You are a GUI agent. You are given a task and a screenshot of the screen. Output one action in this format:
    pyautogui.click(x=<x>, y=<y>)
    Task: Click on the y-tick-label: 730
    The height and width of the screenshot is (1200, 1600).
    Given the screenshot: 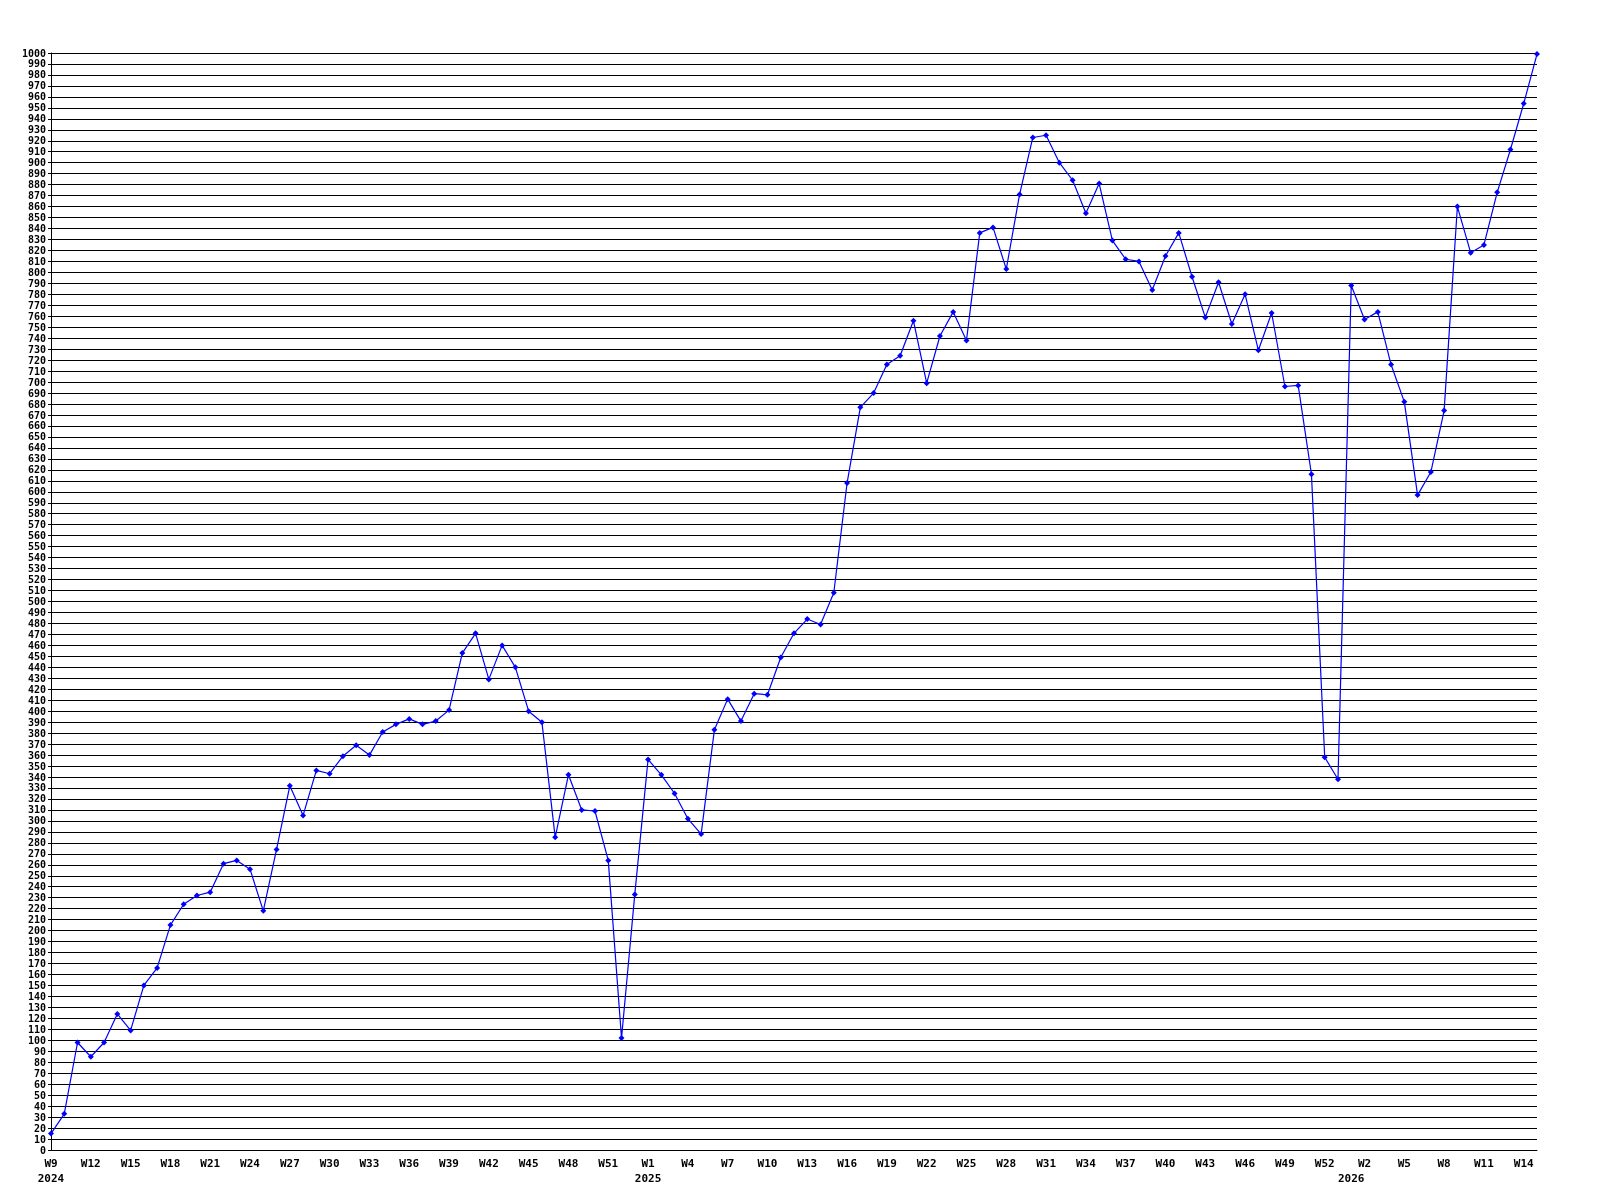 What is the action you would take?
    pyautogui.click(x=36, y=349)
    